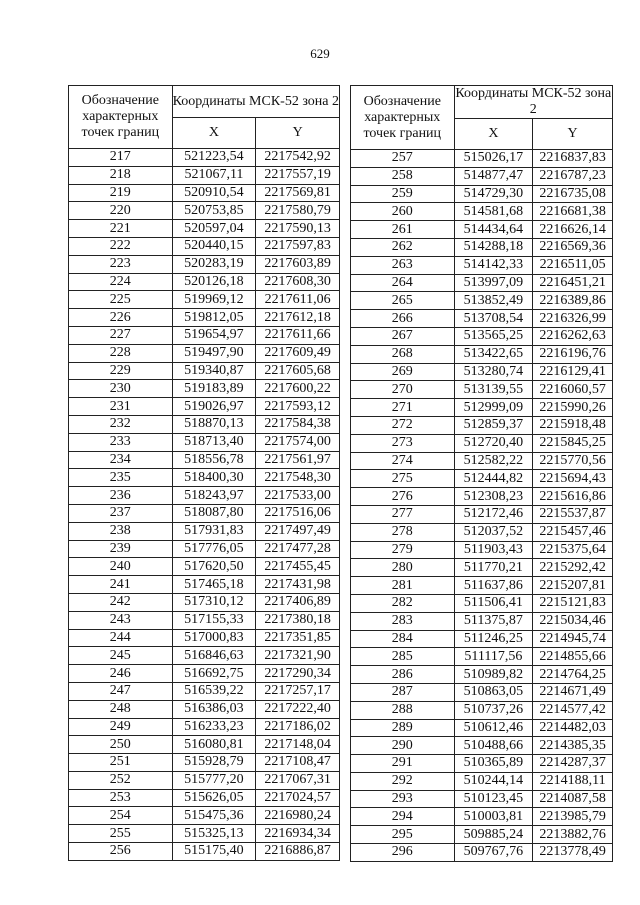 The width and height of the screenshot is (640, 905). What do you see at coordinates (402, 372) in the screenshot?
I see `point-number: 269` at bounding box center [402, 372].